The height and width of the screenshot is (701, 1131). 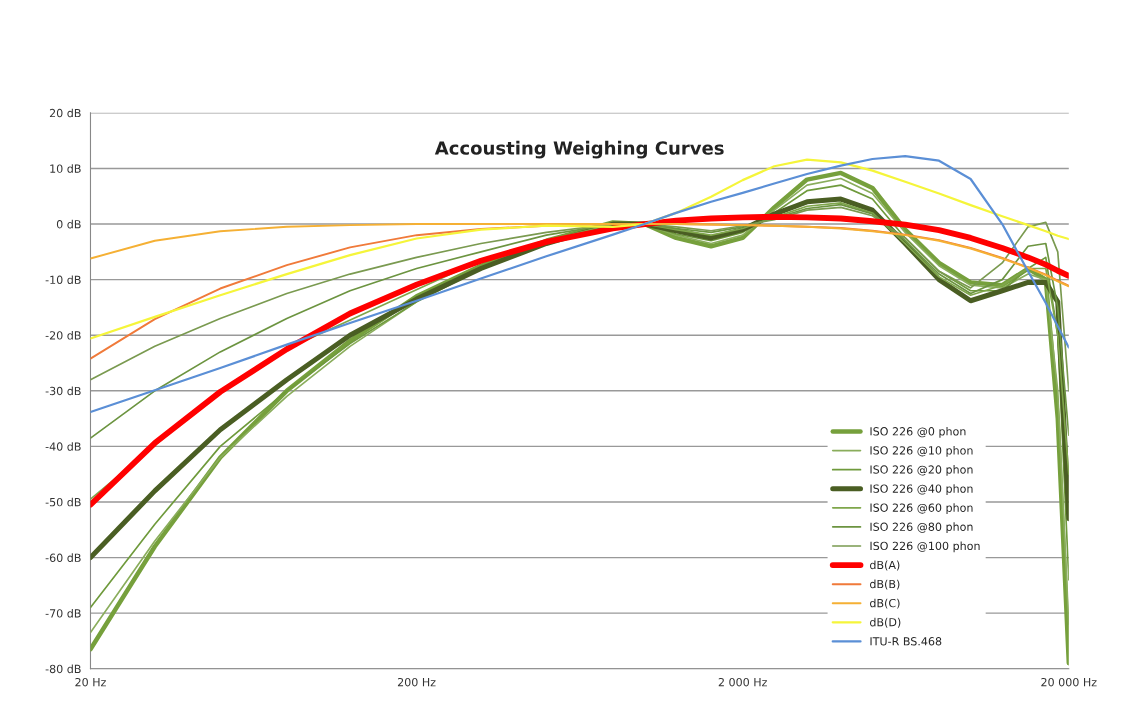 What do you see at coordinates (921, 470) in the screenshot?
I see `legend-label: ISO 226 @20 phon` at bounding box center [921, 470].